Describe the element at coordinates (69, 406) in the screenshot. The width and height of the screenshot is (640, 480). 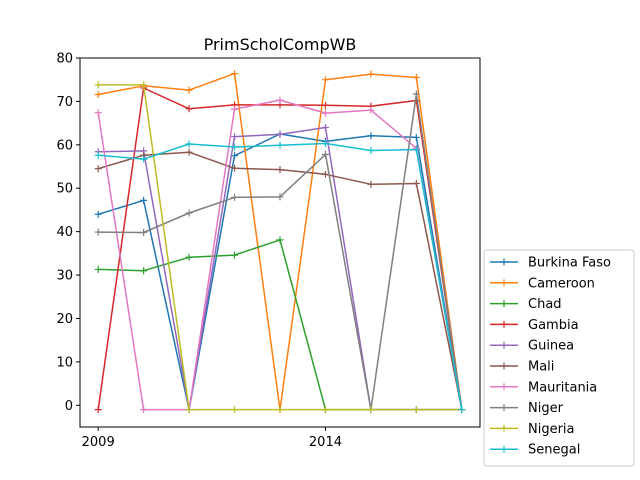
I see `y-tick-label: 0` at that location.